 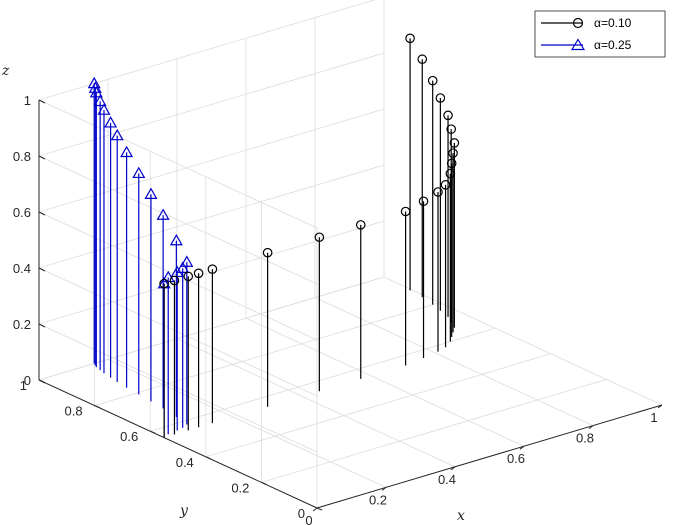 I want to click on y-axis-label: y, so click(x=184, y=511).